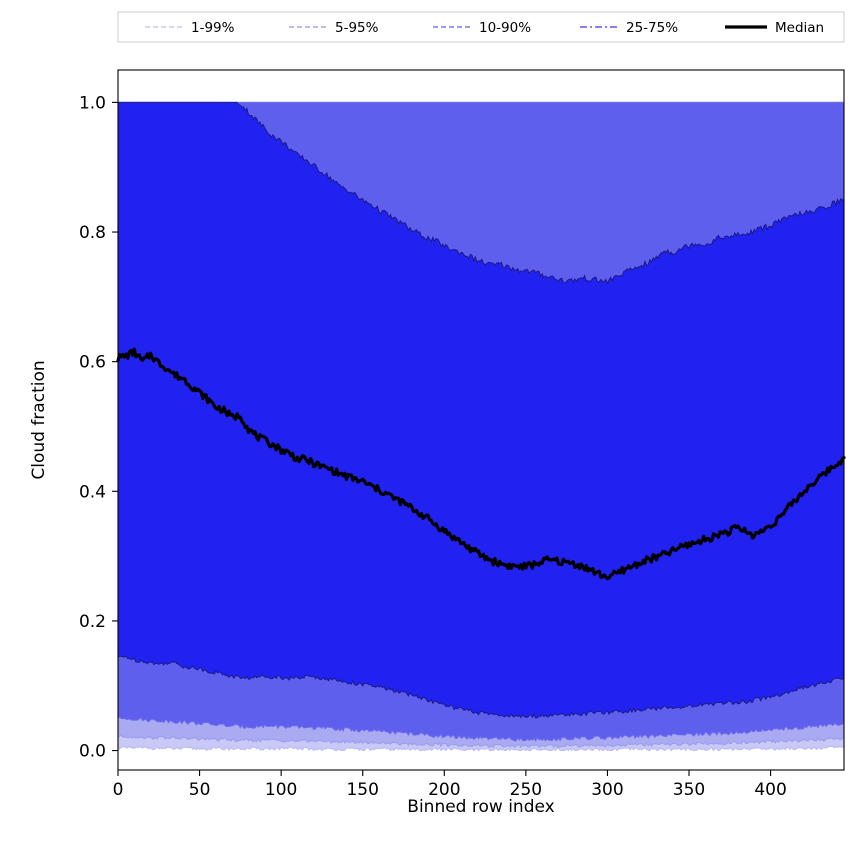  What do you see at coordinates (98, 427) in the screenshot?
I see `y-axis-ticks: 0.0 0.2 0.4 0.6 0.8 1.0` at bounding box center [98, 427].